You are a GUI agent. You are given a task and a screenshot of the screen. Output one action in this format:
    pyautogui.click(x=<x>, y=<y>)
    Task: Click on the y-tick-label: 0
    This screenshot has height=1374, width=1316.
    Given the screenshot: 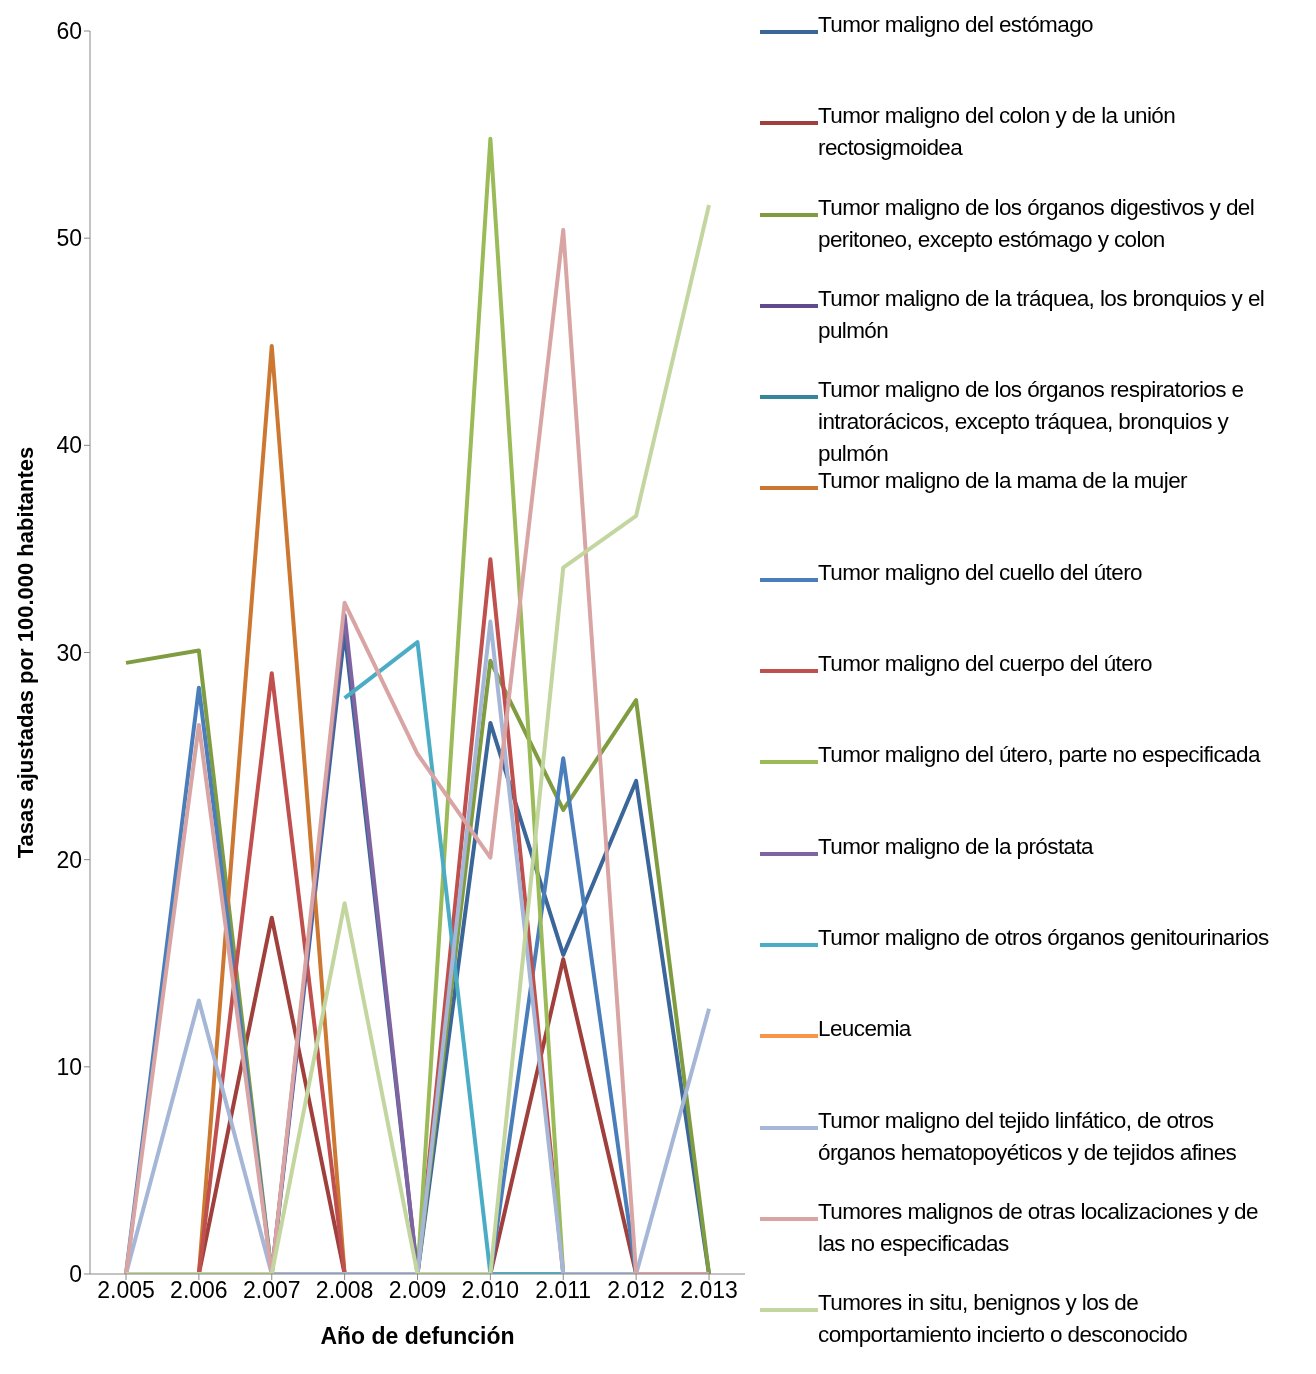 What is the action you would take?
    pyautogui.click(x=75, y=1274)
    